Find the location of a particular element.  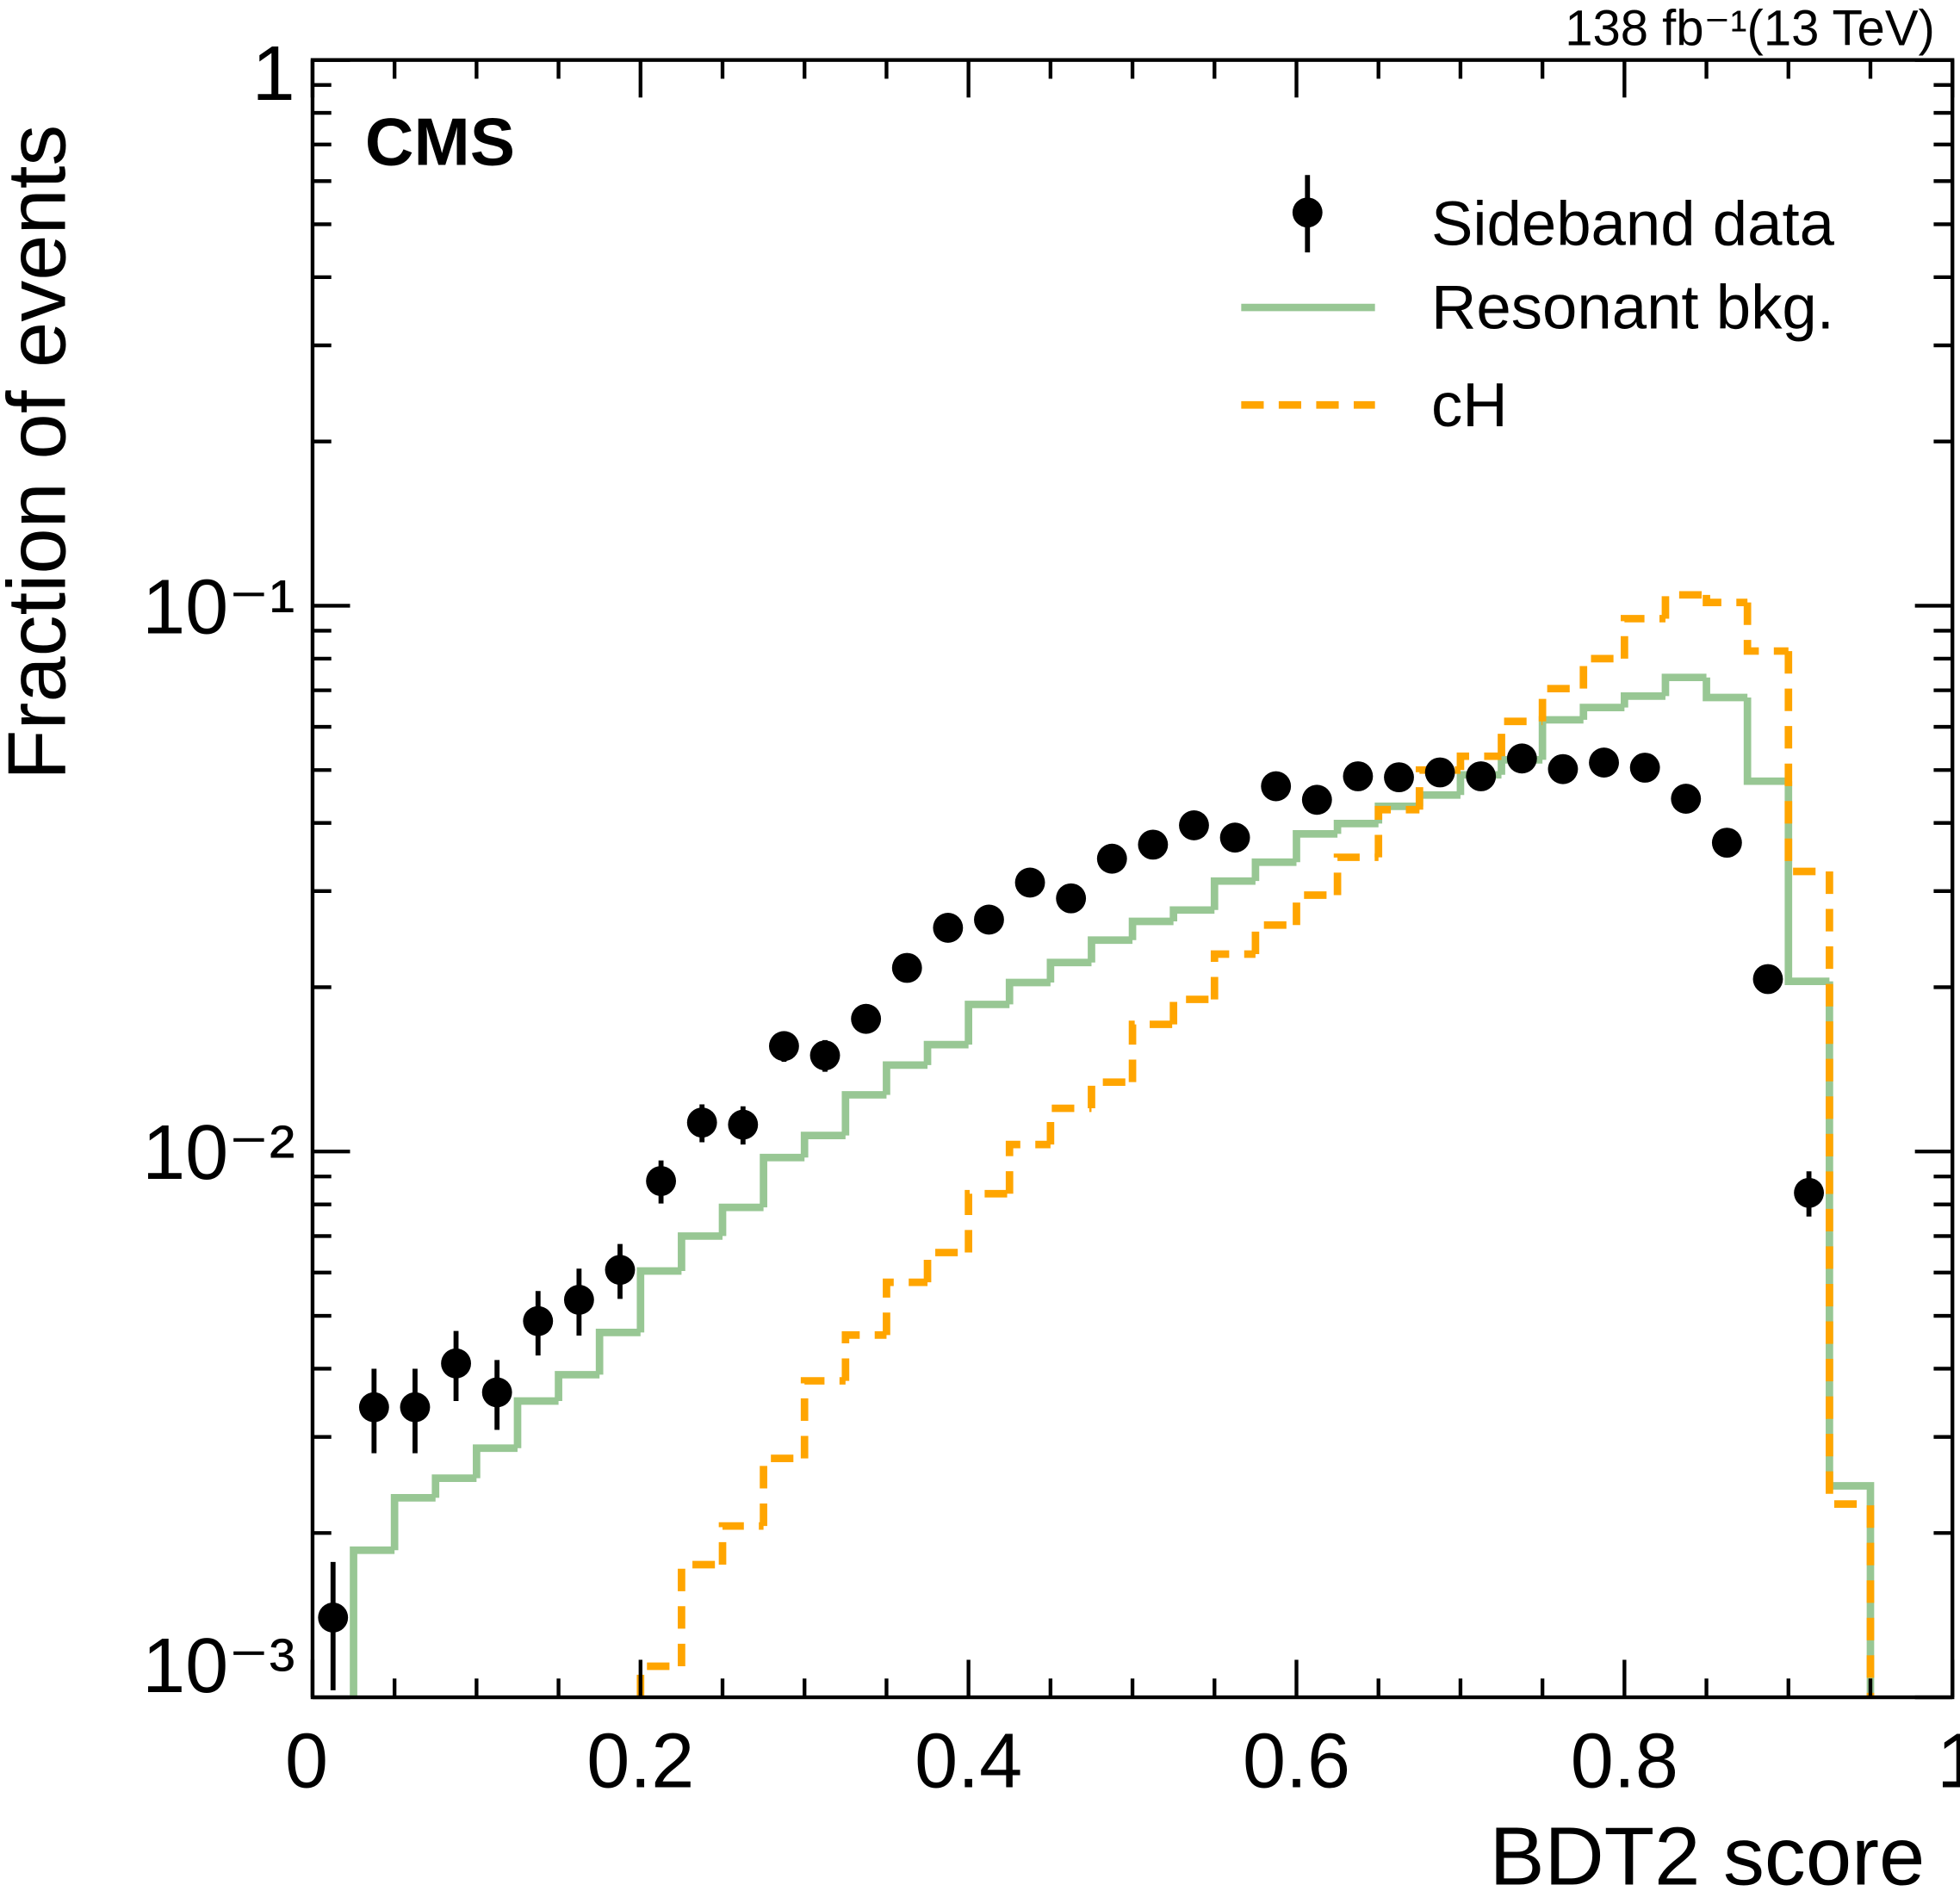

y-tick-label: 10⁻¹ is located at coordinates (218, 607).